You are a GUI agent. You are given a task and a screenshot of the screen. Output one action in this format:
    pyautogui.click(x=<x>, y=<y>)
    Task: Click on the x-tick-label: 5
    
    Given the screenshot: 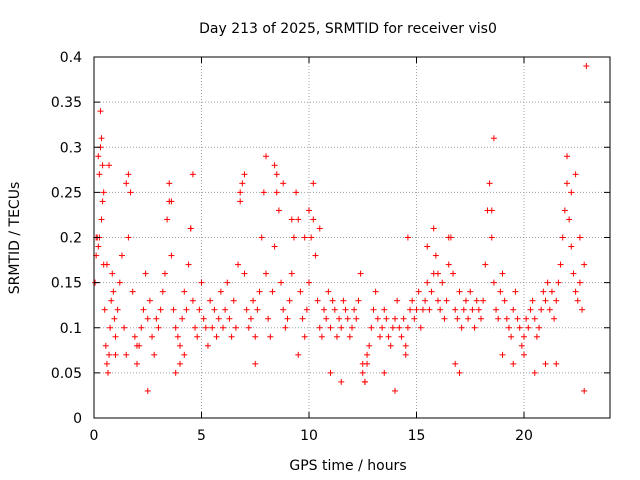 What is the action you would take?
    pyautogui.click(x=201, y=436)
    